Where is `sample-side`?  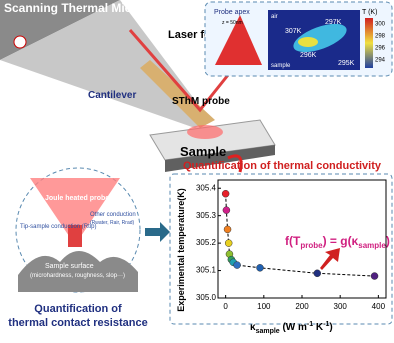
sample-side is located at coordinates (220, 158).